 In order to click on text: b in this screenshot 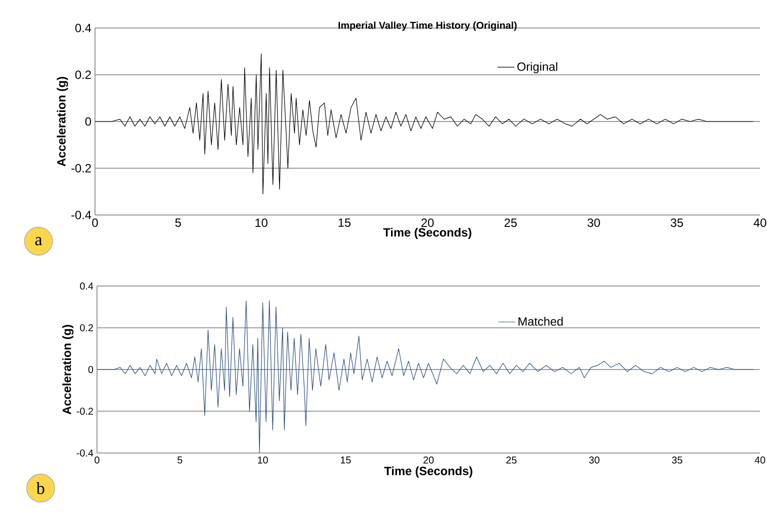, I will do `click(40, 488)`.